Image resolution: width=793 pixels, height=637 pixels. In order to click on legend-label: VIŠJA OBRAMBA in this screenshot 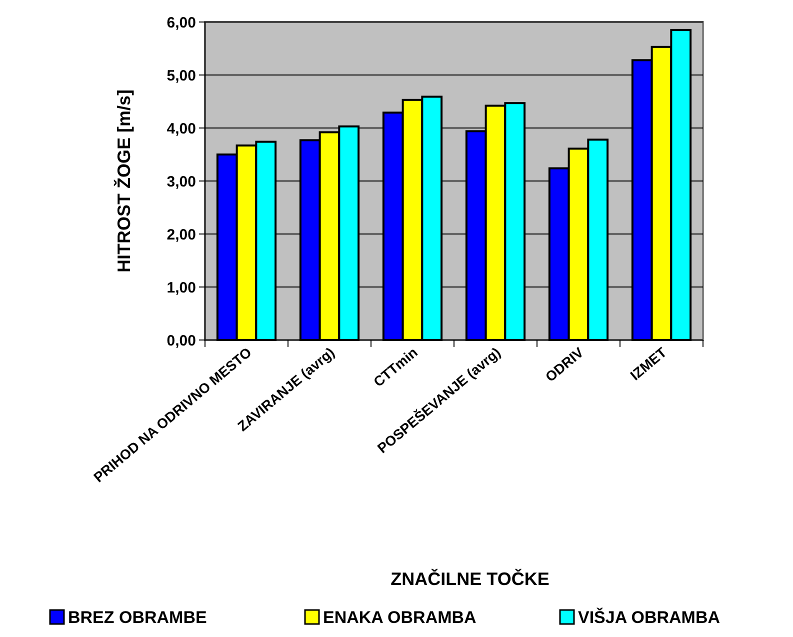, I will do `click(649, 617)`.